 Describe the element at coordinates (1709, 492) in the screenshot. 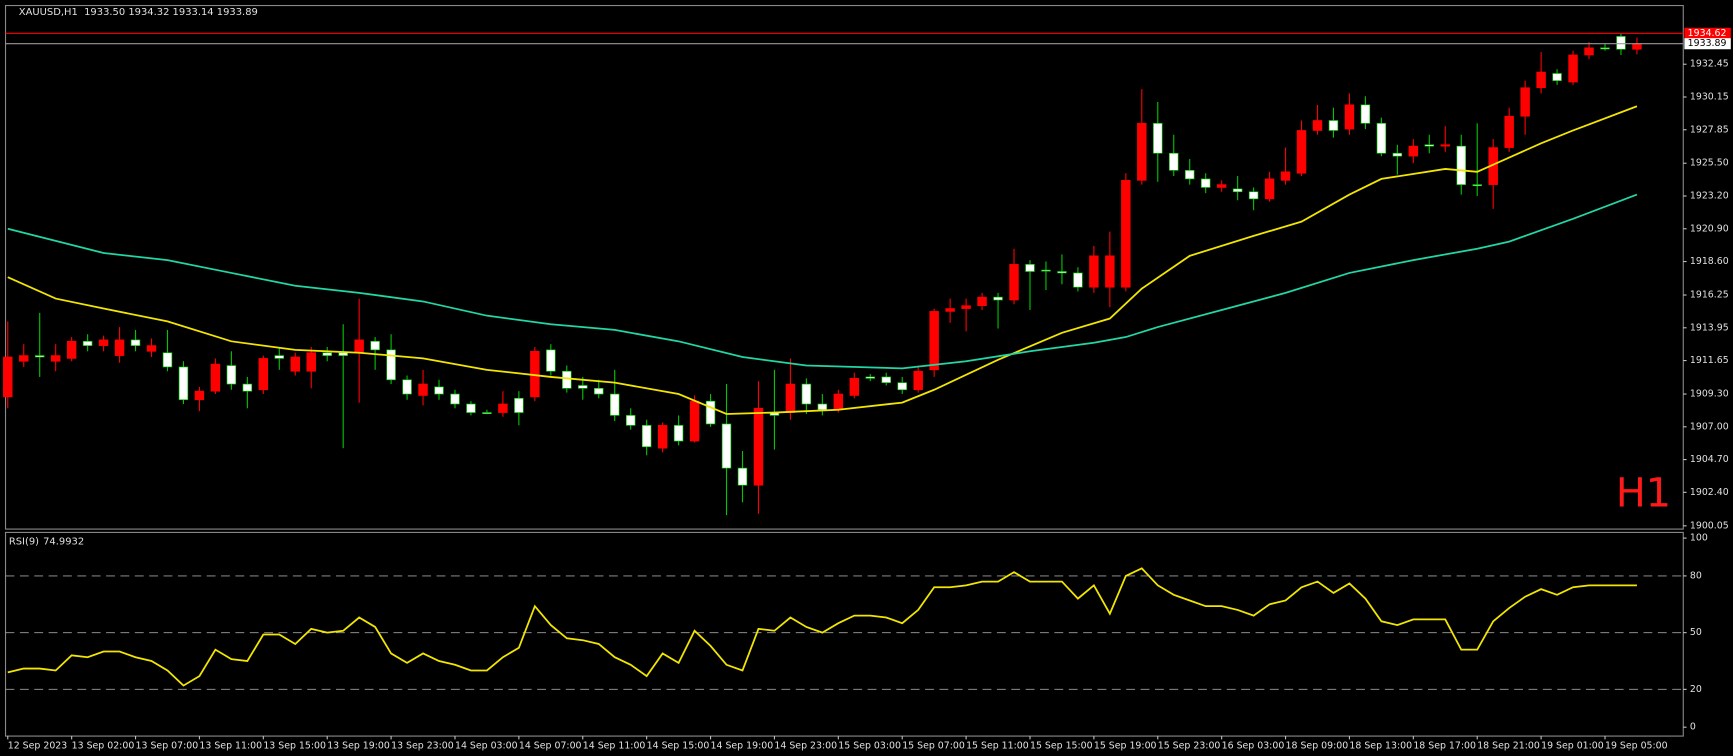

I see `y-tick-label: 1902.40` at that location.